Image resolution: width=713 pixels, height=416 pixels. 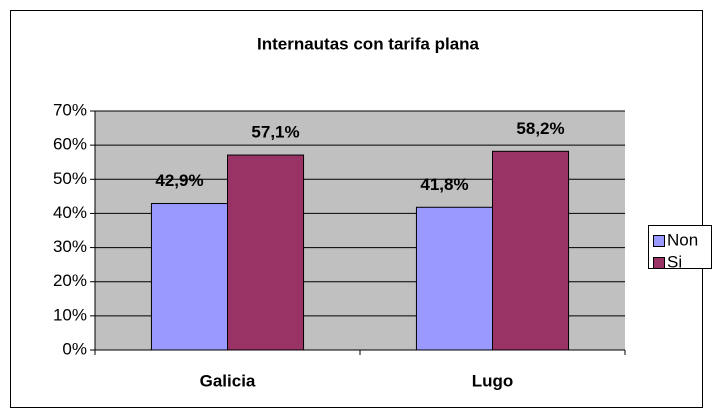 What do you see at coordinates (179, 180) in the screenshot?
I see `value-label: 42,9%` at bounding box center [179, 180].